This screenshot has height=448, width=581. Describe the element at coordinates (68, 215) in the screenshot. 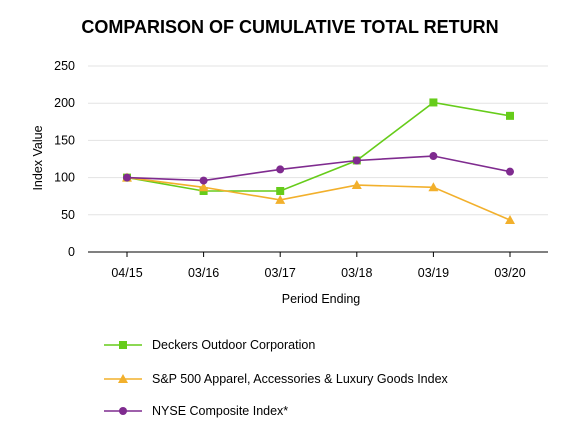

I see `y-tick-label: 50` at that location.